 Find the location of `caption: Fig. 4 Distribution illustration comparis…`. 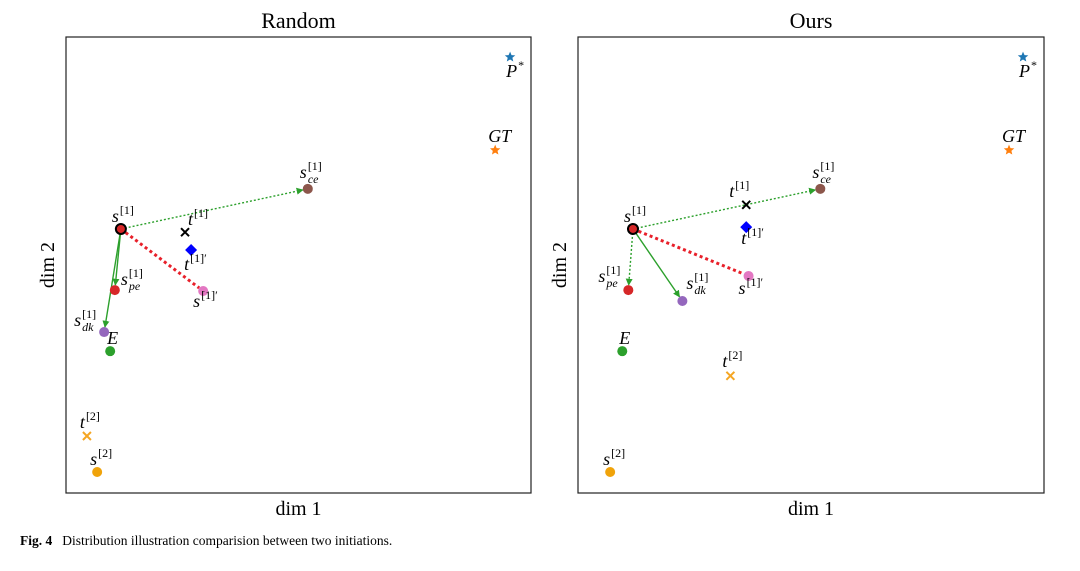

caption: Fig. 4 Distribution illustration comparis… is located at coordinates (206, 540).